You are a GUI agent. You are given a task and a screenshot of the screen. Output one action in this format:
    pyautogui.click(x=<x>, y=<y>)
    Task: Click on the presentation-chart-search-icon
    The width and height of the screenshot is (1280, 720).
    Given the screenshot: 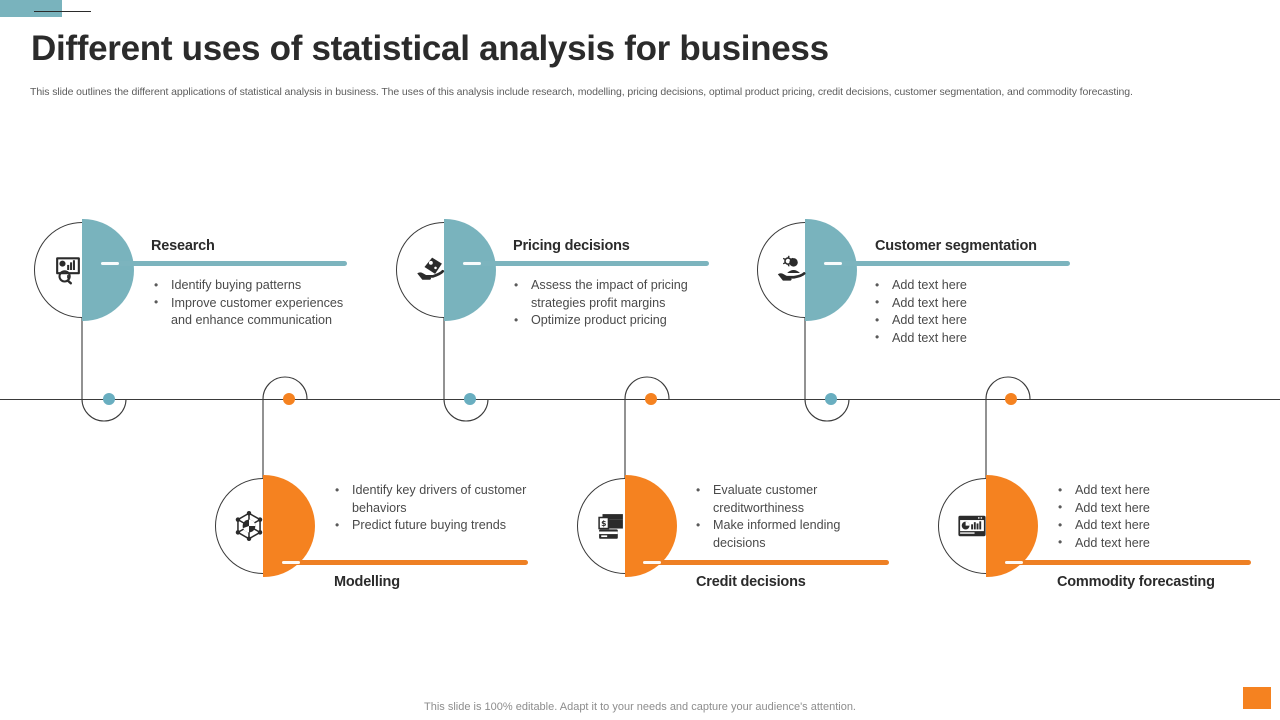 What is the action you would take?
    pyautogui.click(x=68, y=270)
    